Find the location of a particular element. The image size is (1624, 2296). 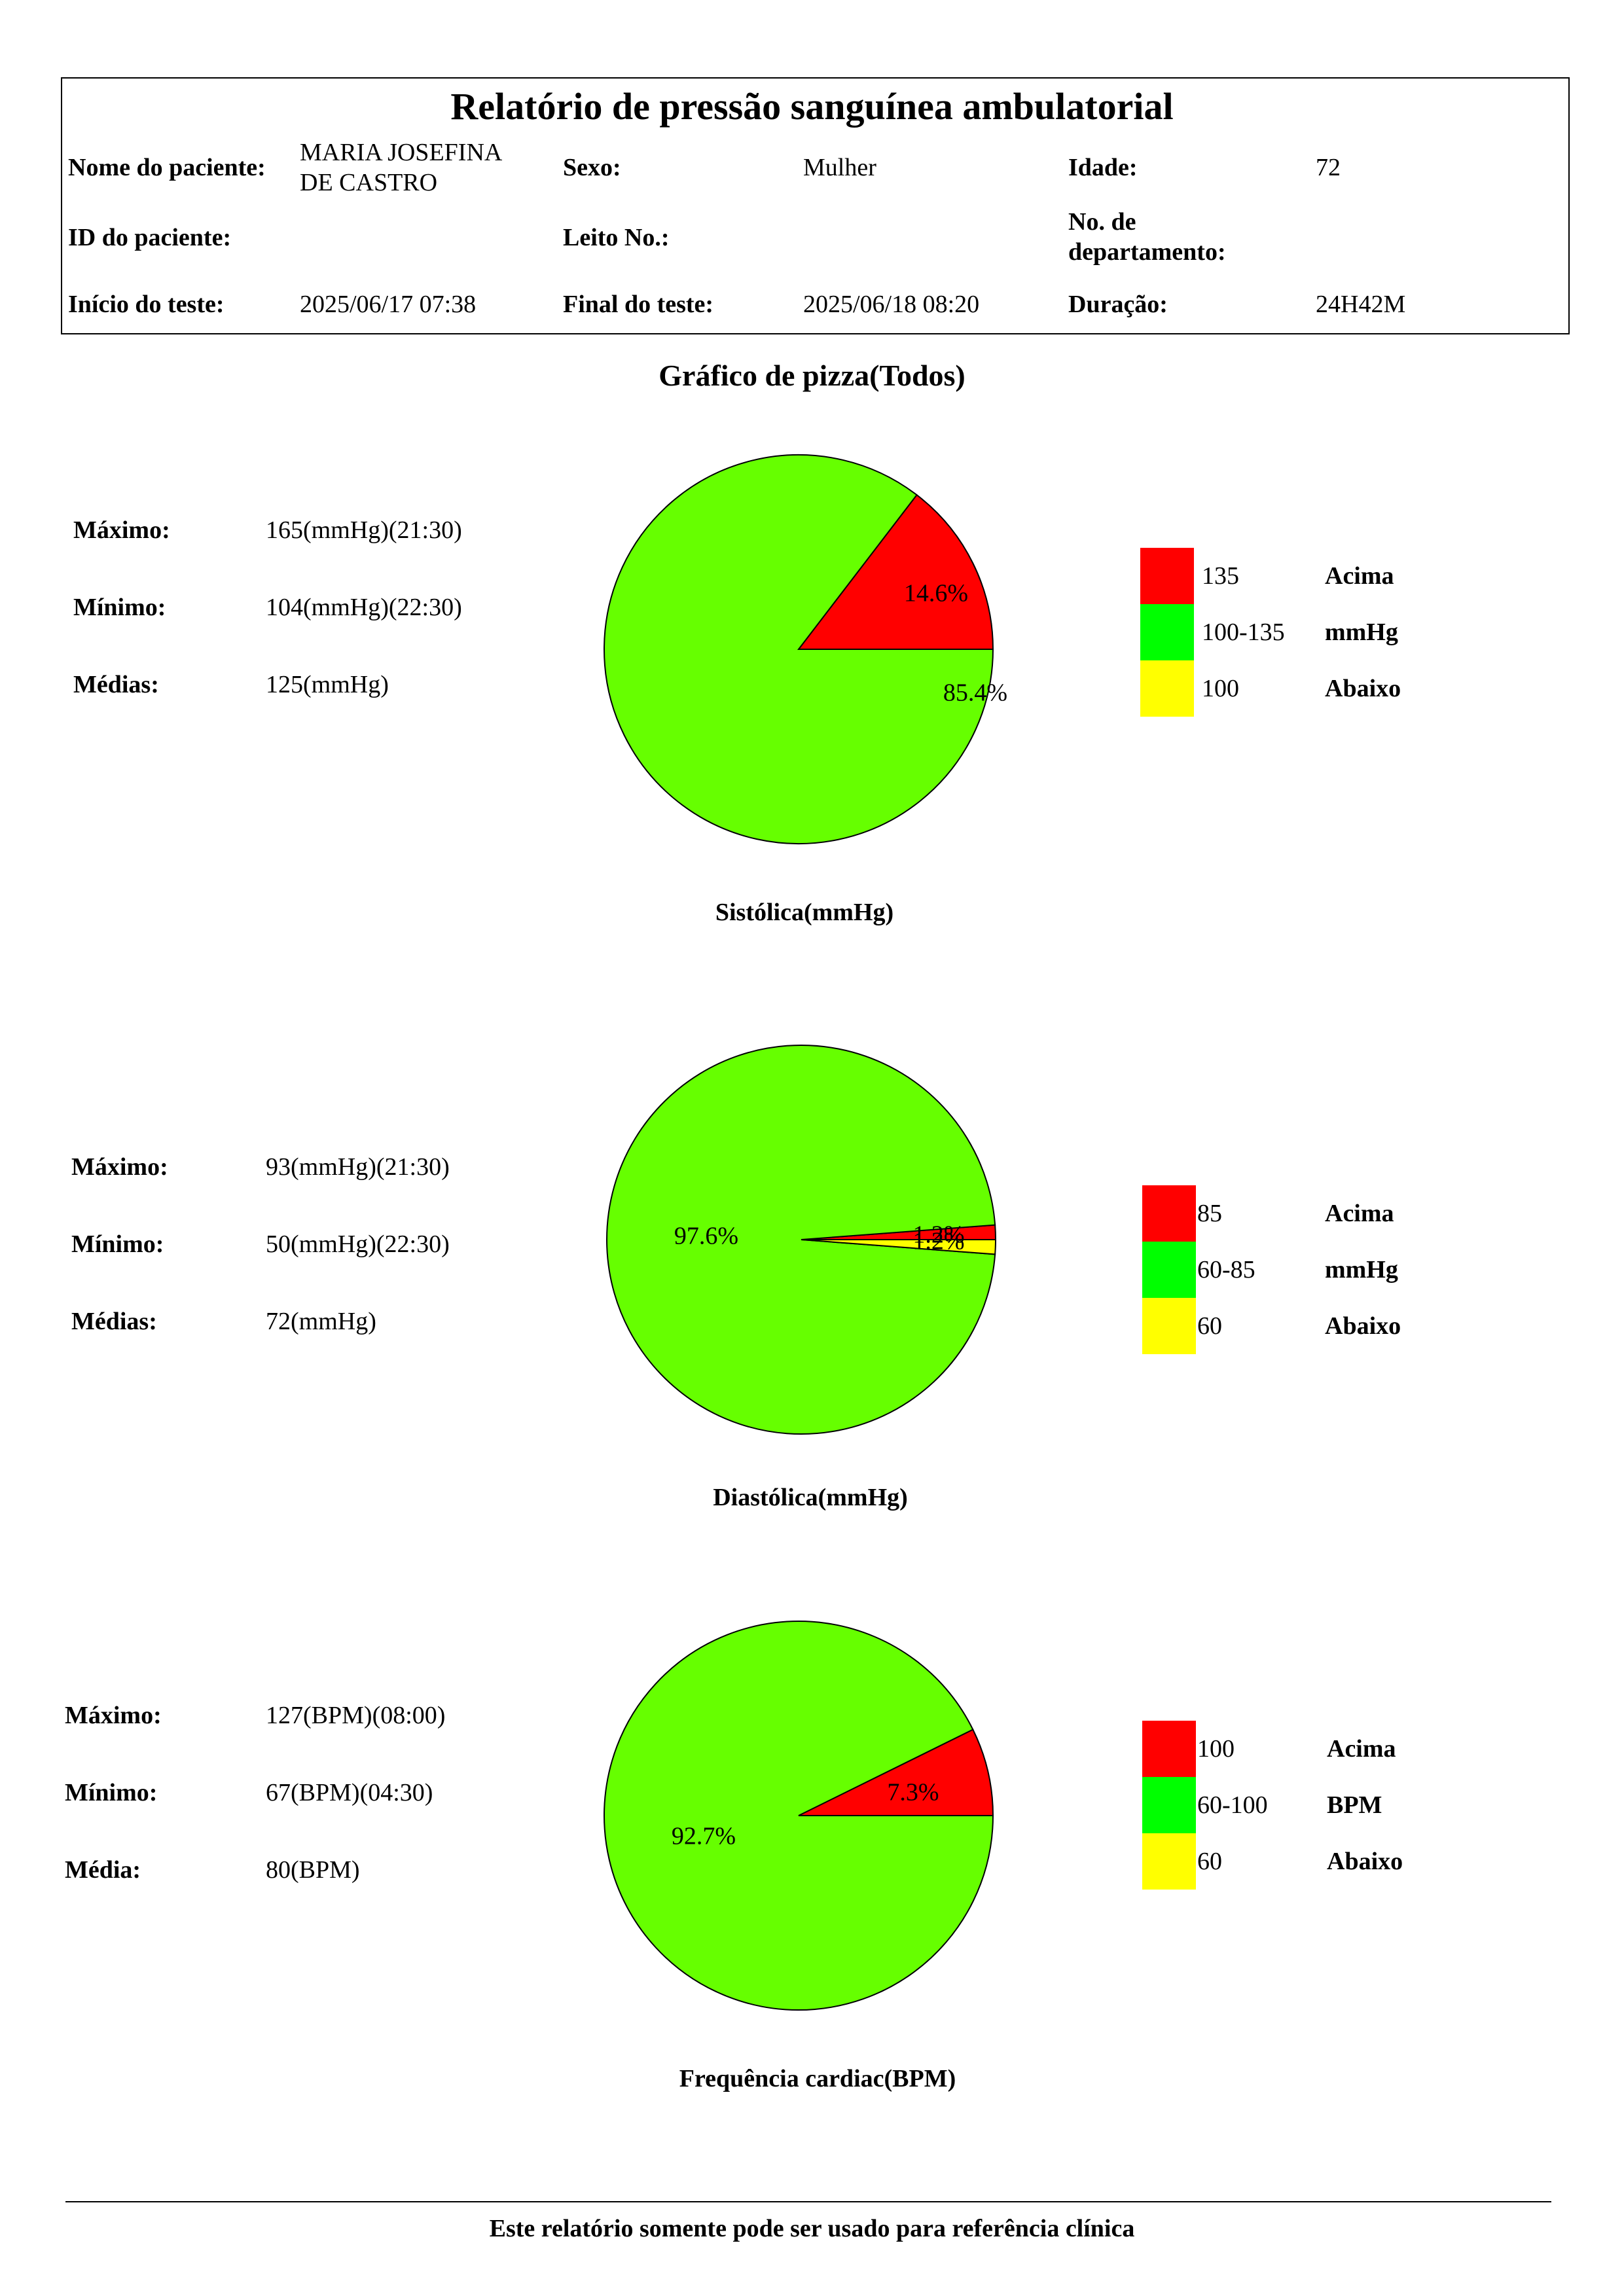

systolic-slice-label-acima: 14.6% is located at coordinates (936, 593).